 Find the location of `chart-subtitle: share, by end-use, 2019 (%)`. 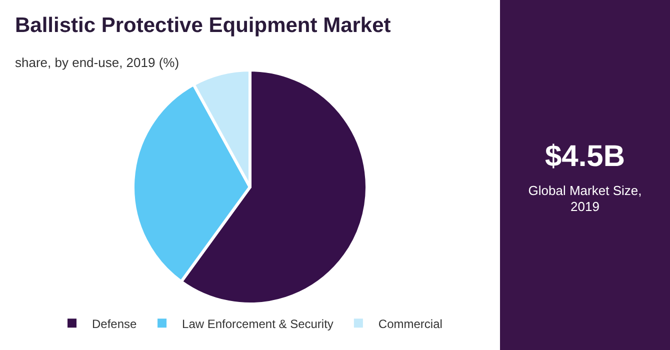

chart-subtitle: share, by end-use, 2019 (%) is located at coordinates (97, 62).